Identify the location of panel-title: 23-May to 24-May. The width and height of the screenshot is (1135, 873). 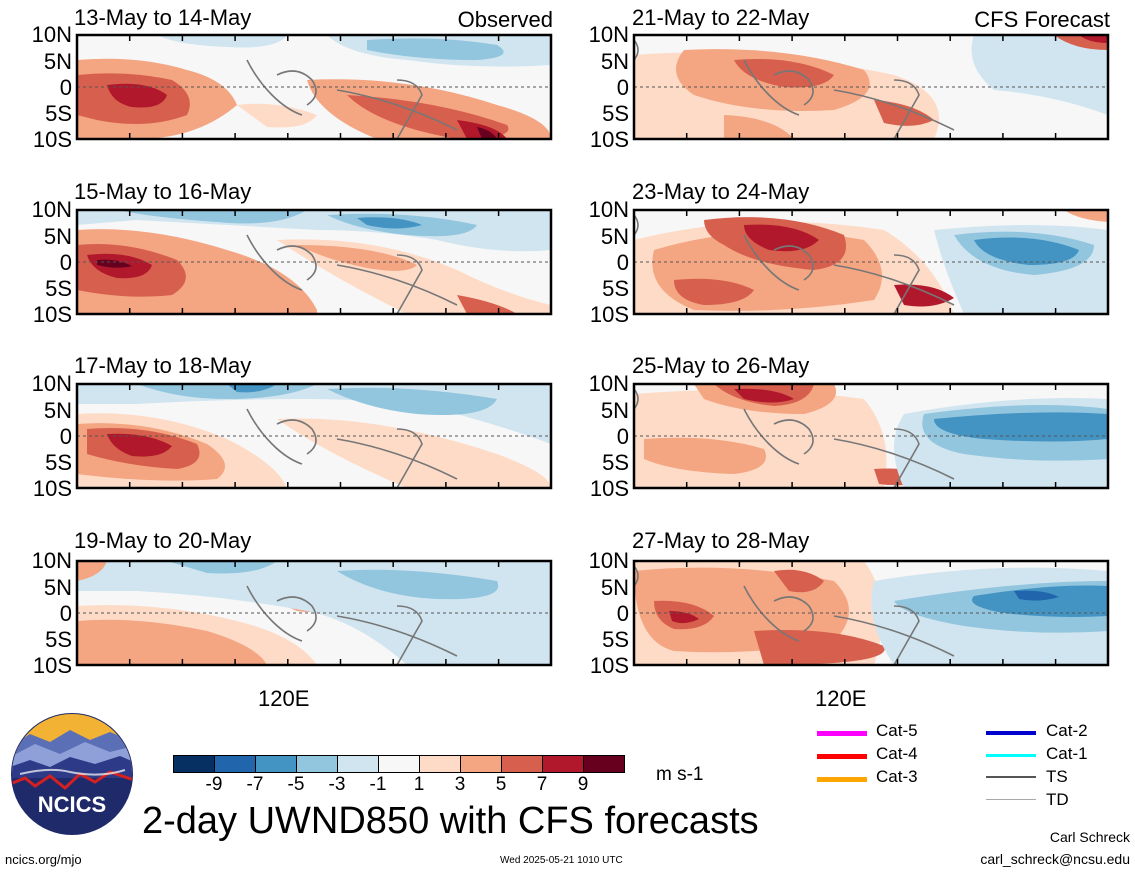
(721, 191).